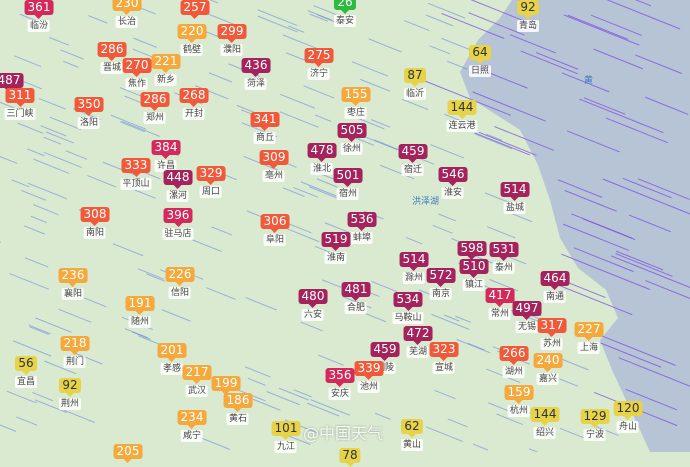  I want to click on aqi-marker: 501 宿州, so click(348, 184).